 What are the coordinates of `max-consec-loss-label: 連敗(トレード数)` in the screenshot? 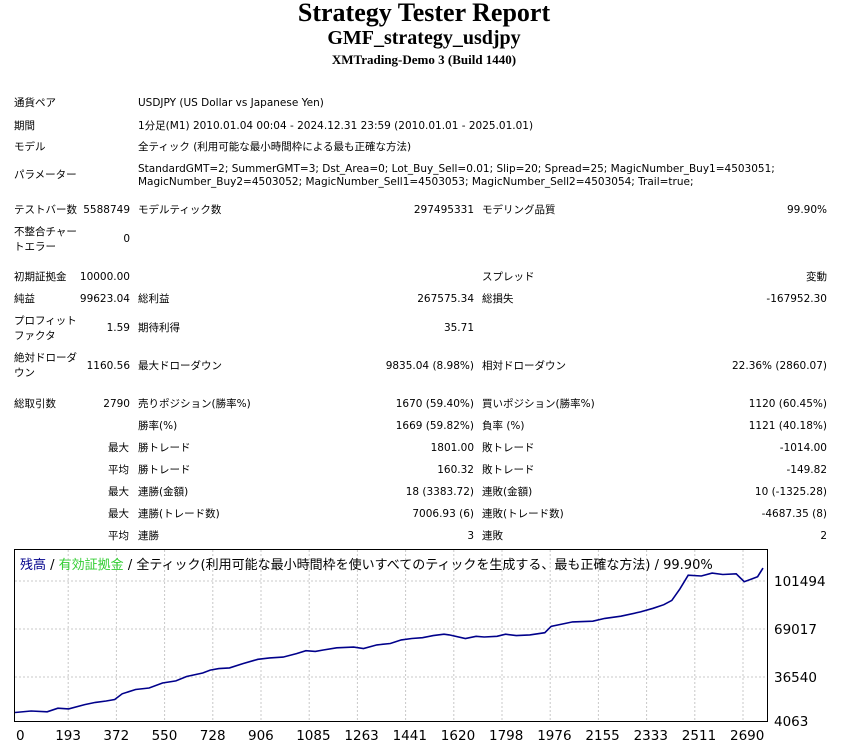 It's located at (523, 514).